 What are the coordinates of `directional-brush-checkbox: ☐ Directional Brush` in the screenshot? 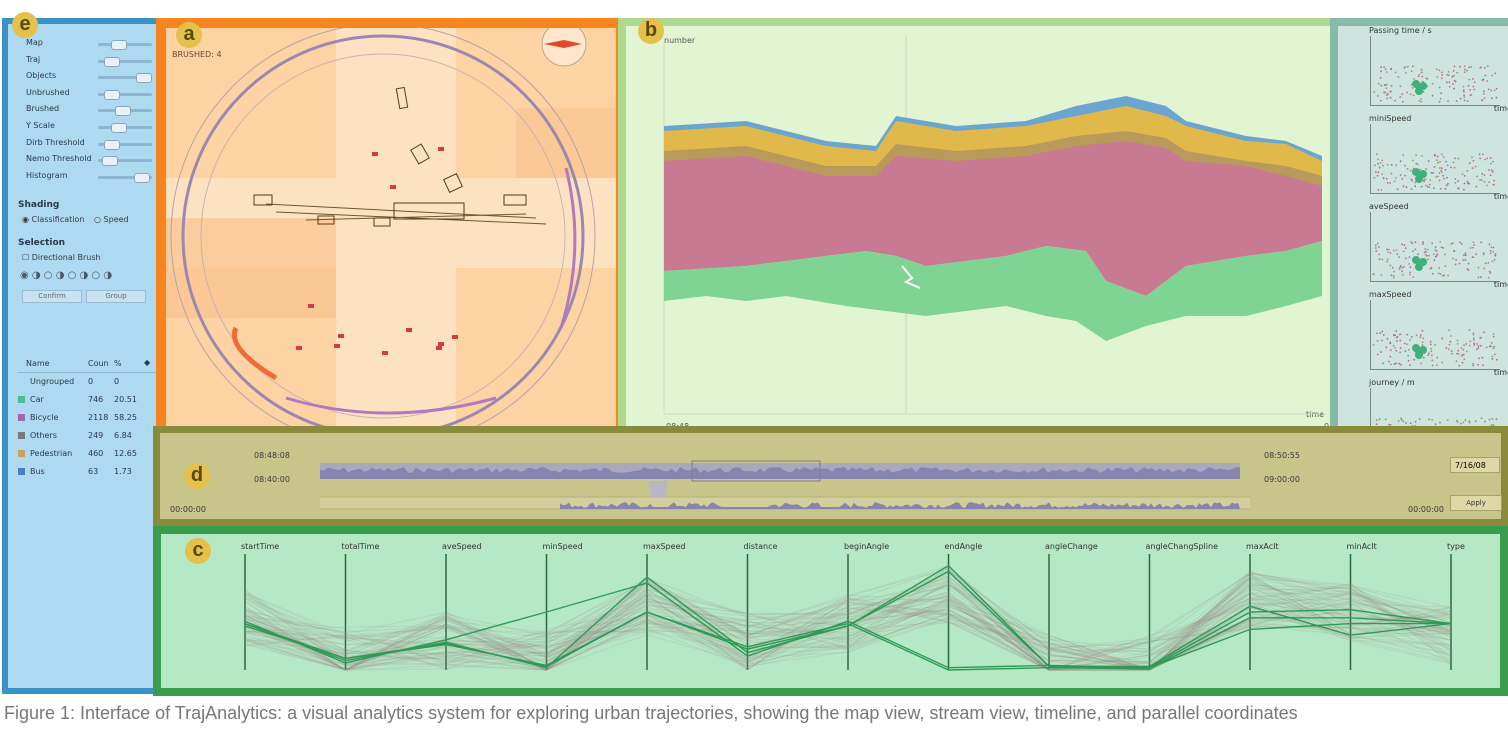 It's located at (61, 257).